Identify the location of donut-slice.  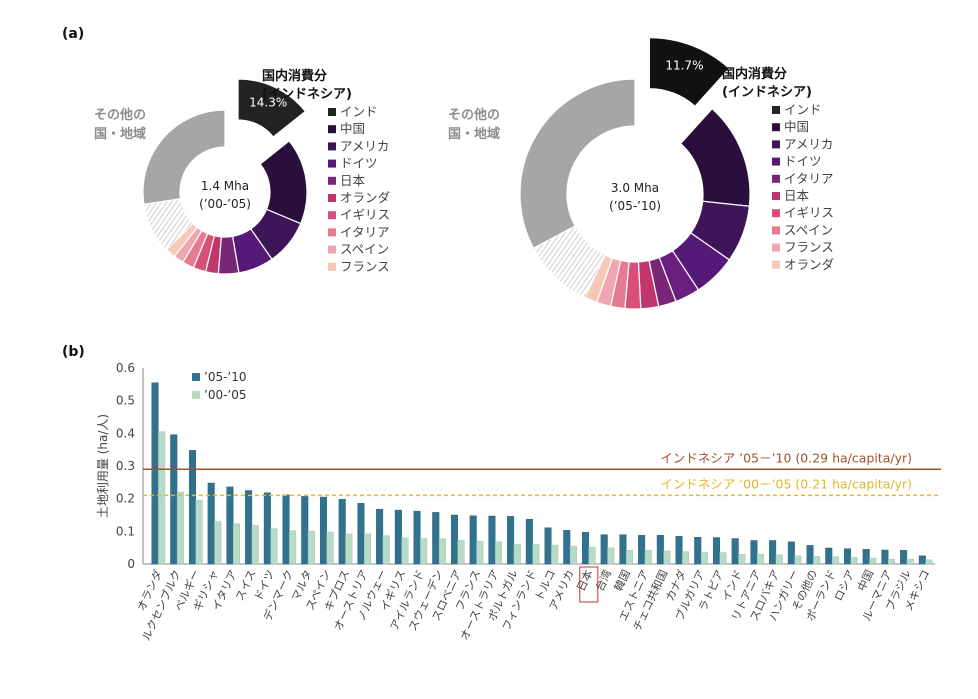
(184, 157).